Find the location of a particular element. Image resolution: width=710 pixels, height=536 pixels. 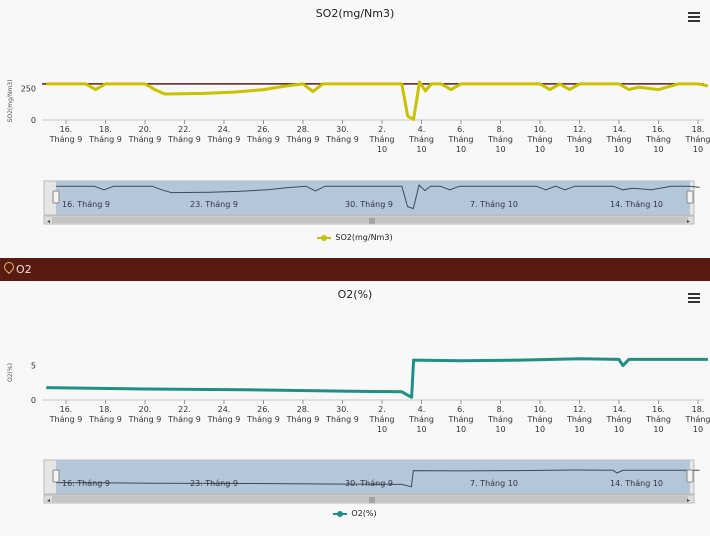

o2-legend: O2(%) is located at coordinates (355, 513).